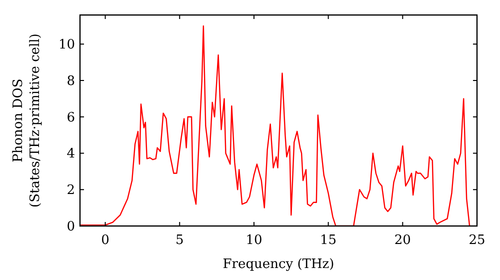 This screenshot has width=500, height=280. What do you see at coordinates (70, 81) in the screenshot?
I see `y-tick-label: 8` at bounding box center [70, 81].